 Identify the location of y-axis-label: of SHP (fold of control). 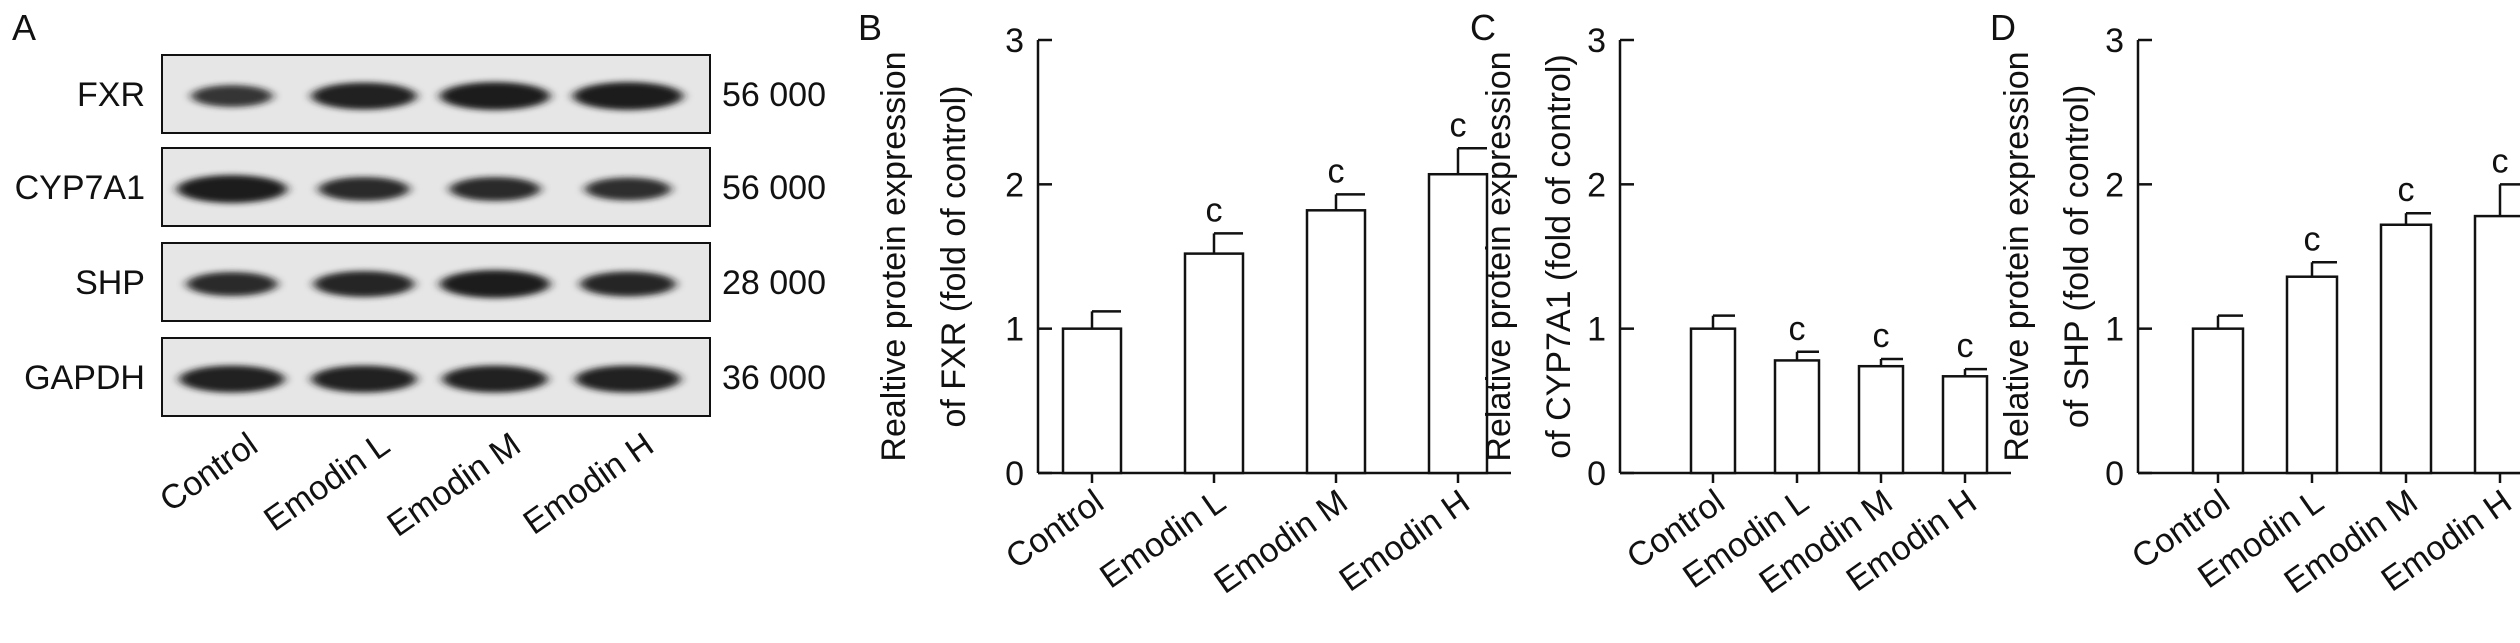
(2077, 256).